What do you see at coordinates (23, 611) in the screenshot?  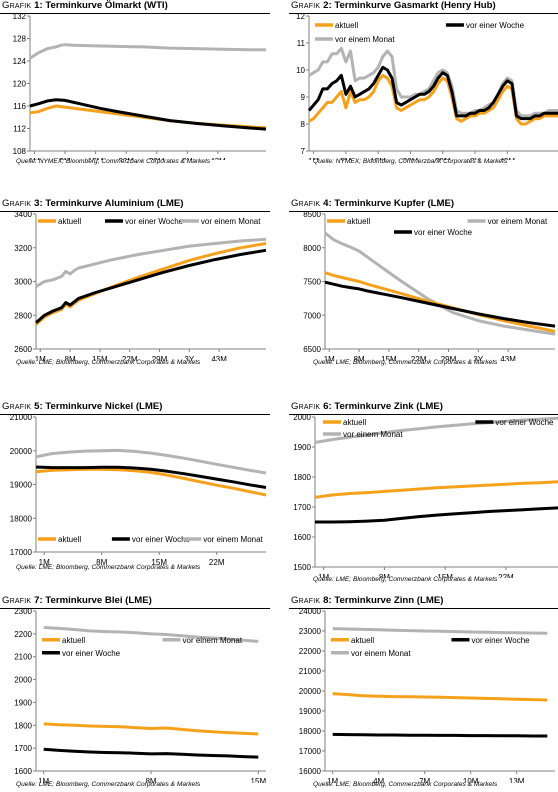 I see `y-tick-label: 2300` at bounding box center [23, 611].